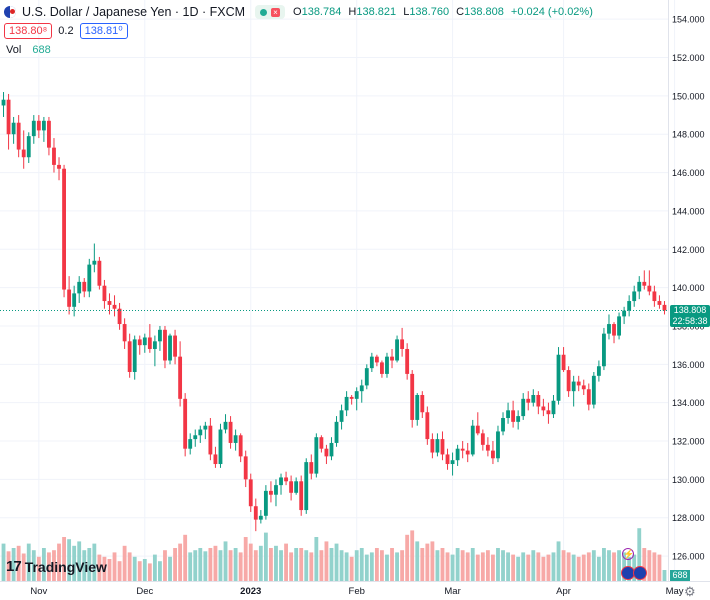  Describe the element at coordinates (688, 480) in the screenshot. I see `y-tick-label-2: 130.000` at that location.